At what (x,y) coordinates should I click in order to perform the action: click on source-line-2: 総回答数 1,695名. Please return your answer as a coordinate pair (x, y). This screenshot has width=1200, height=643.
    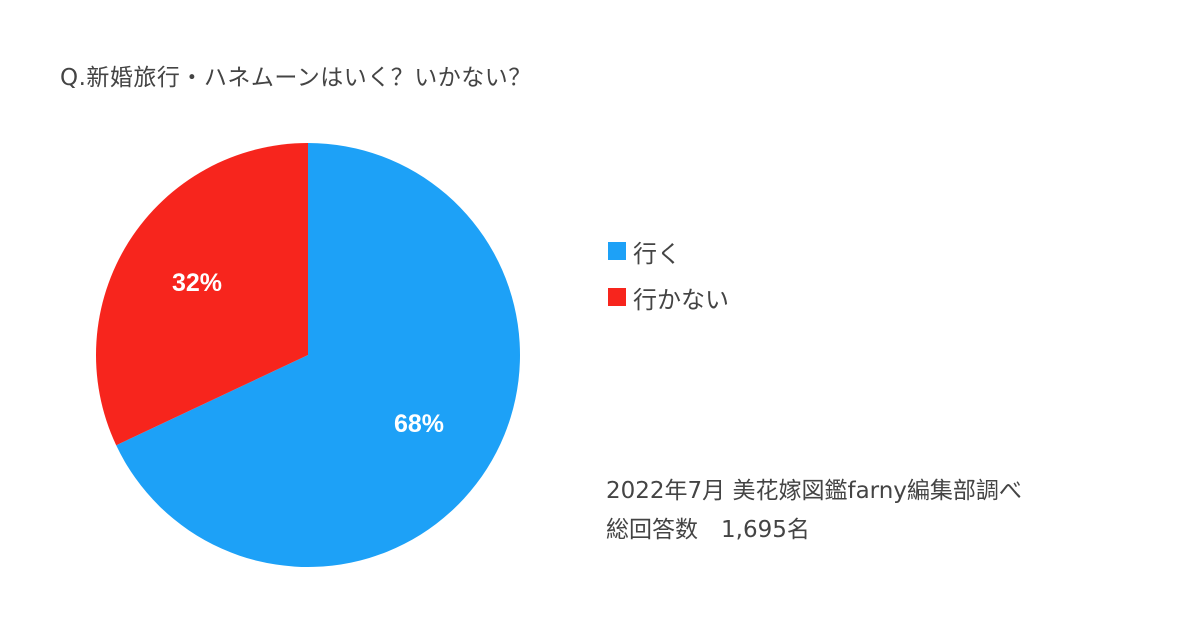
    Looking at the image, I should click on (708, 530).